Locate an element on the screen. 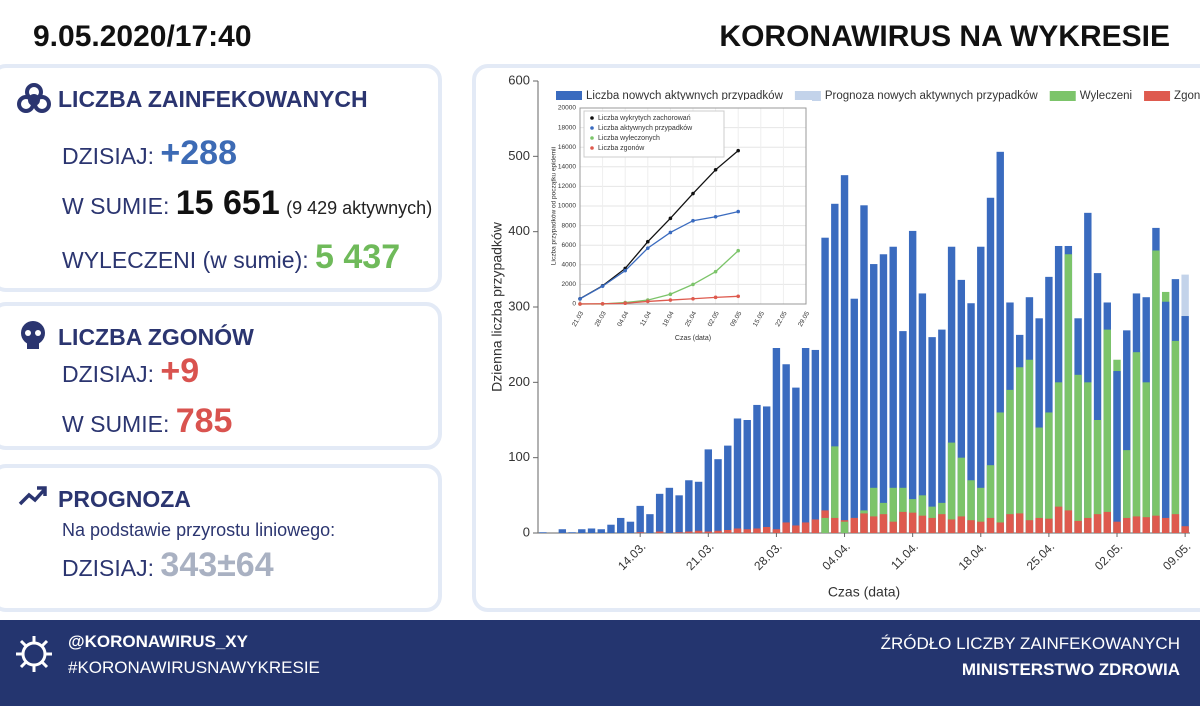 Image resolution: width=1200 pixels, height=706 pixels. label: W SUMIE: is located at coordinates (116, 206).